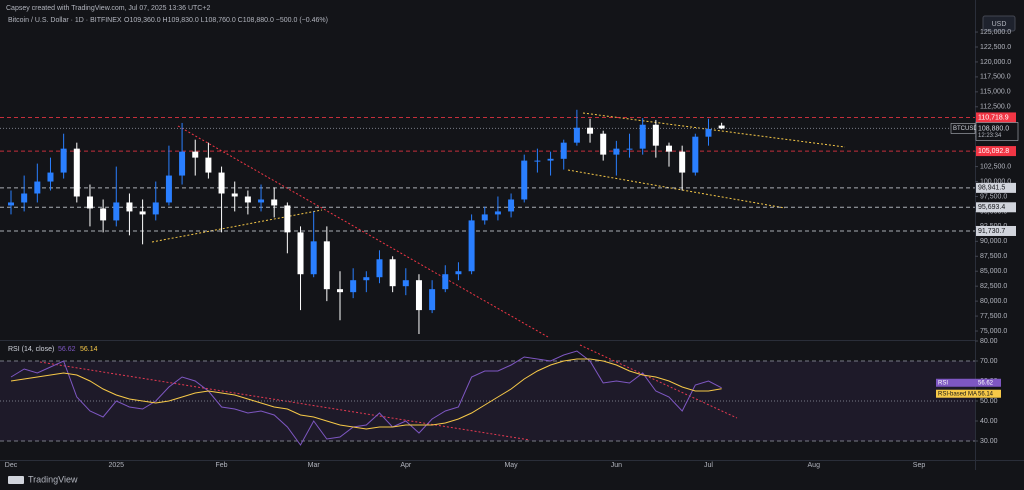 The width and height of the screenshot is (1024, 490). I want to click on level-label: 95,693.4, so click(991, 207).